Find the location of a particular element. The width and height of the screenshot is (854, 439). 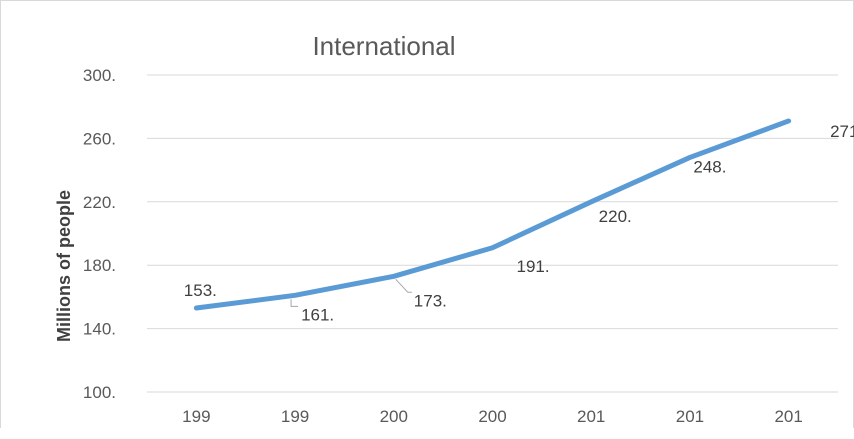

data-label: 173. is located at coordinates (430, 300).